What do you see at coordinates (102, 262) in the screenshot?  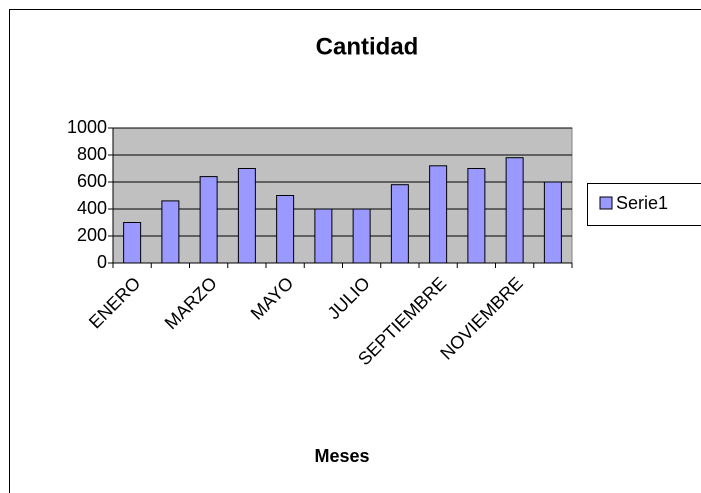 I see `y-tick-label: 0` at bounding box center [102, 262].